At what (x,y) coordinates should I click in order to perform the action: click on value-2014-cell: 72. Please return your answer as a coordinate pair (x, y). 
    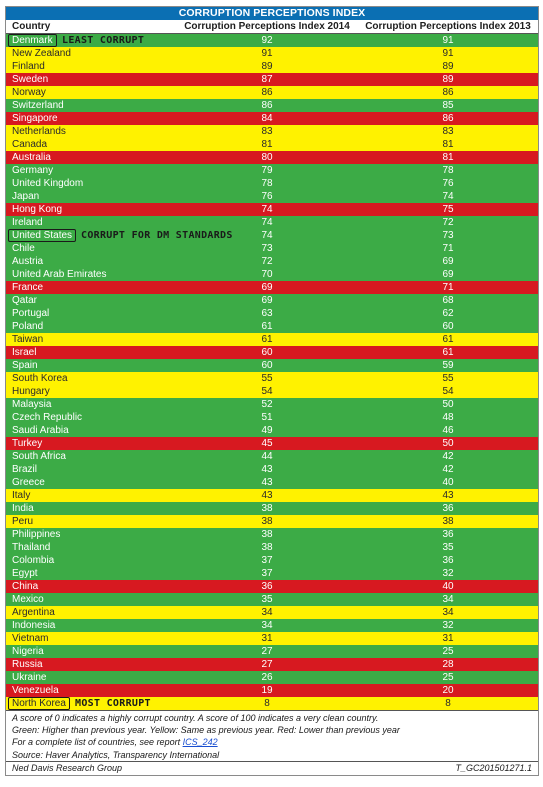
    Looking at the image, I should click on (267, 261).